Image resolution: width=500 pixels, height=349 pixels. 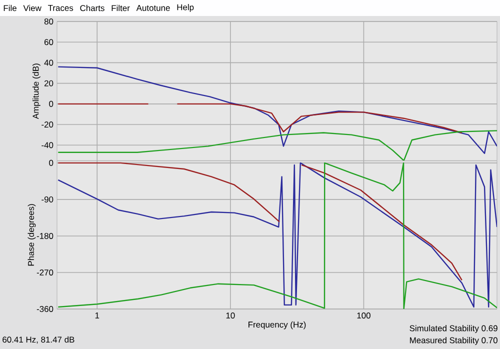 What do you see at coordinates (45, 272) in the screenshot?
I see `y-tick-label: -270` at bounding box center [45, 272].